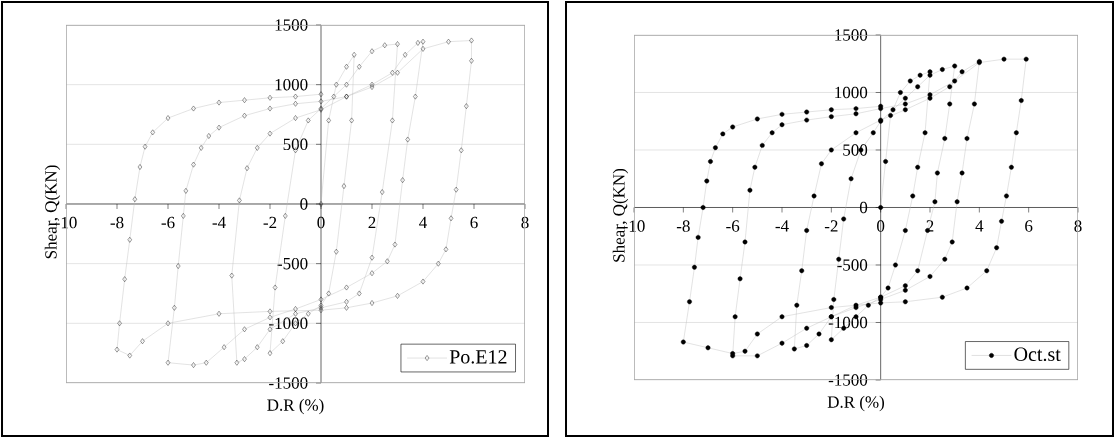 The height and width of the screenshot is (438, 1116). Describe the element at coordinates (478, 357) in the screenshot. I see `legend-label: Po.E12` at that location.